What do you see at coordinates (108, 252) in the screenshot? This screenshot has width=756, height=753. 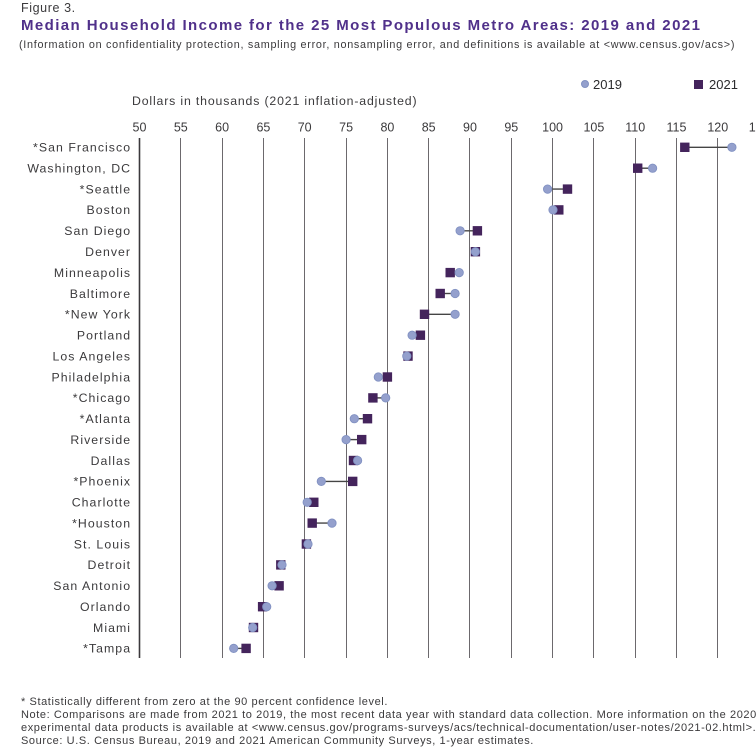 I see `svg-text: Denver` at bounding box center [108, 252].